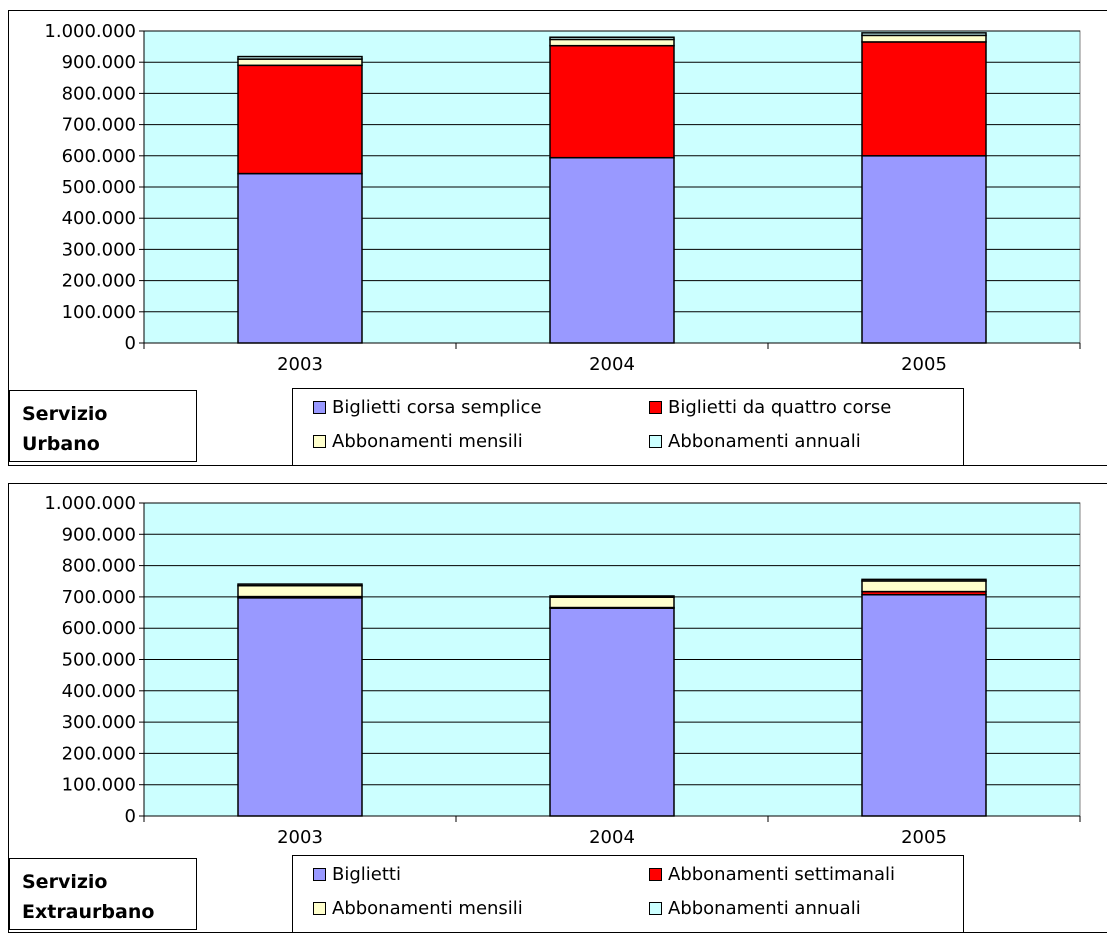 This screenshot has width=1107, height=933. Describe the element at coordinates (61, 444) in the screenshot. I see `chart-title-line: Urbano` at that location.